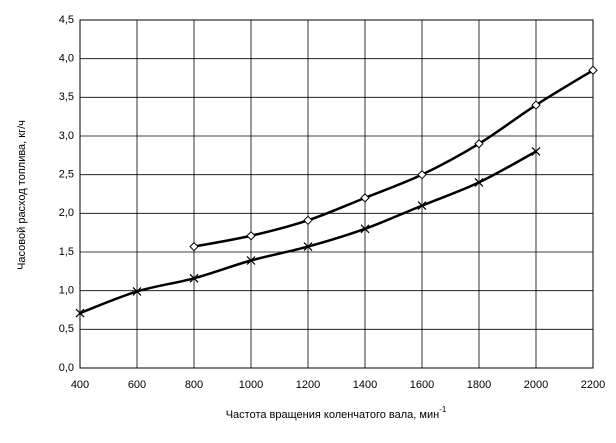 This screenshot has height=443, width=616. I want to click on y-tick-label: 1,0, so click(66, 291).